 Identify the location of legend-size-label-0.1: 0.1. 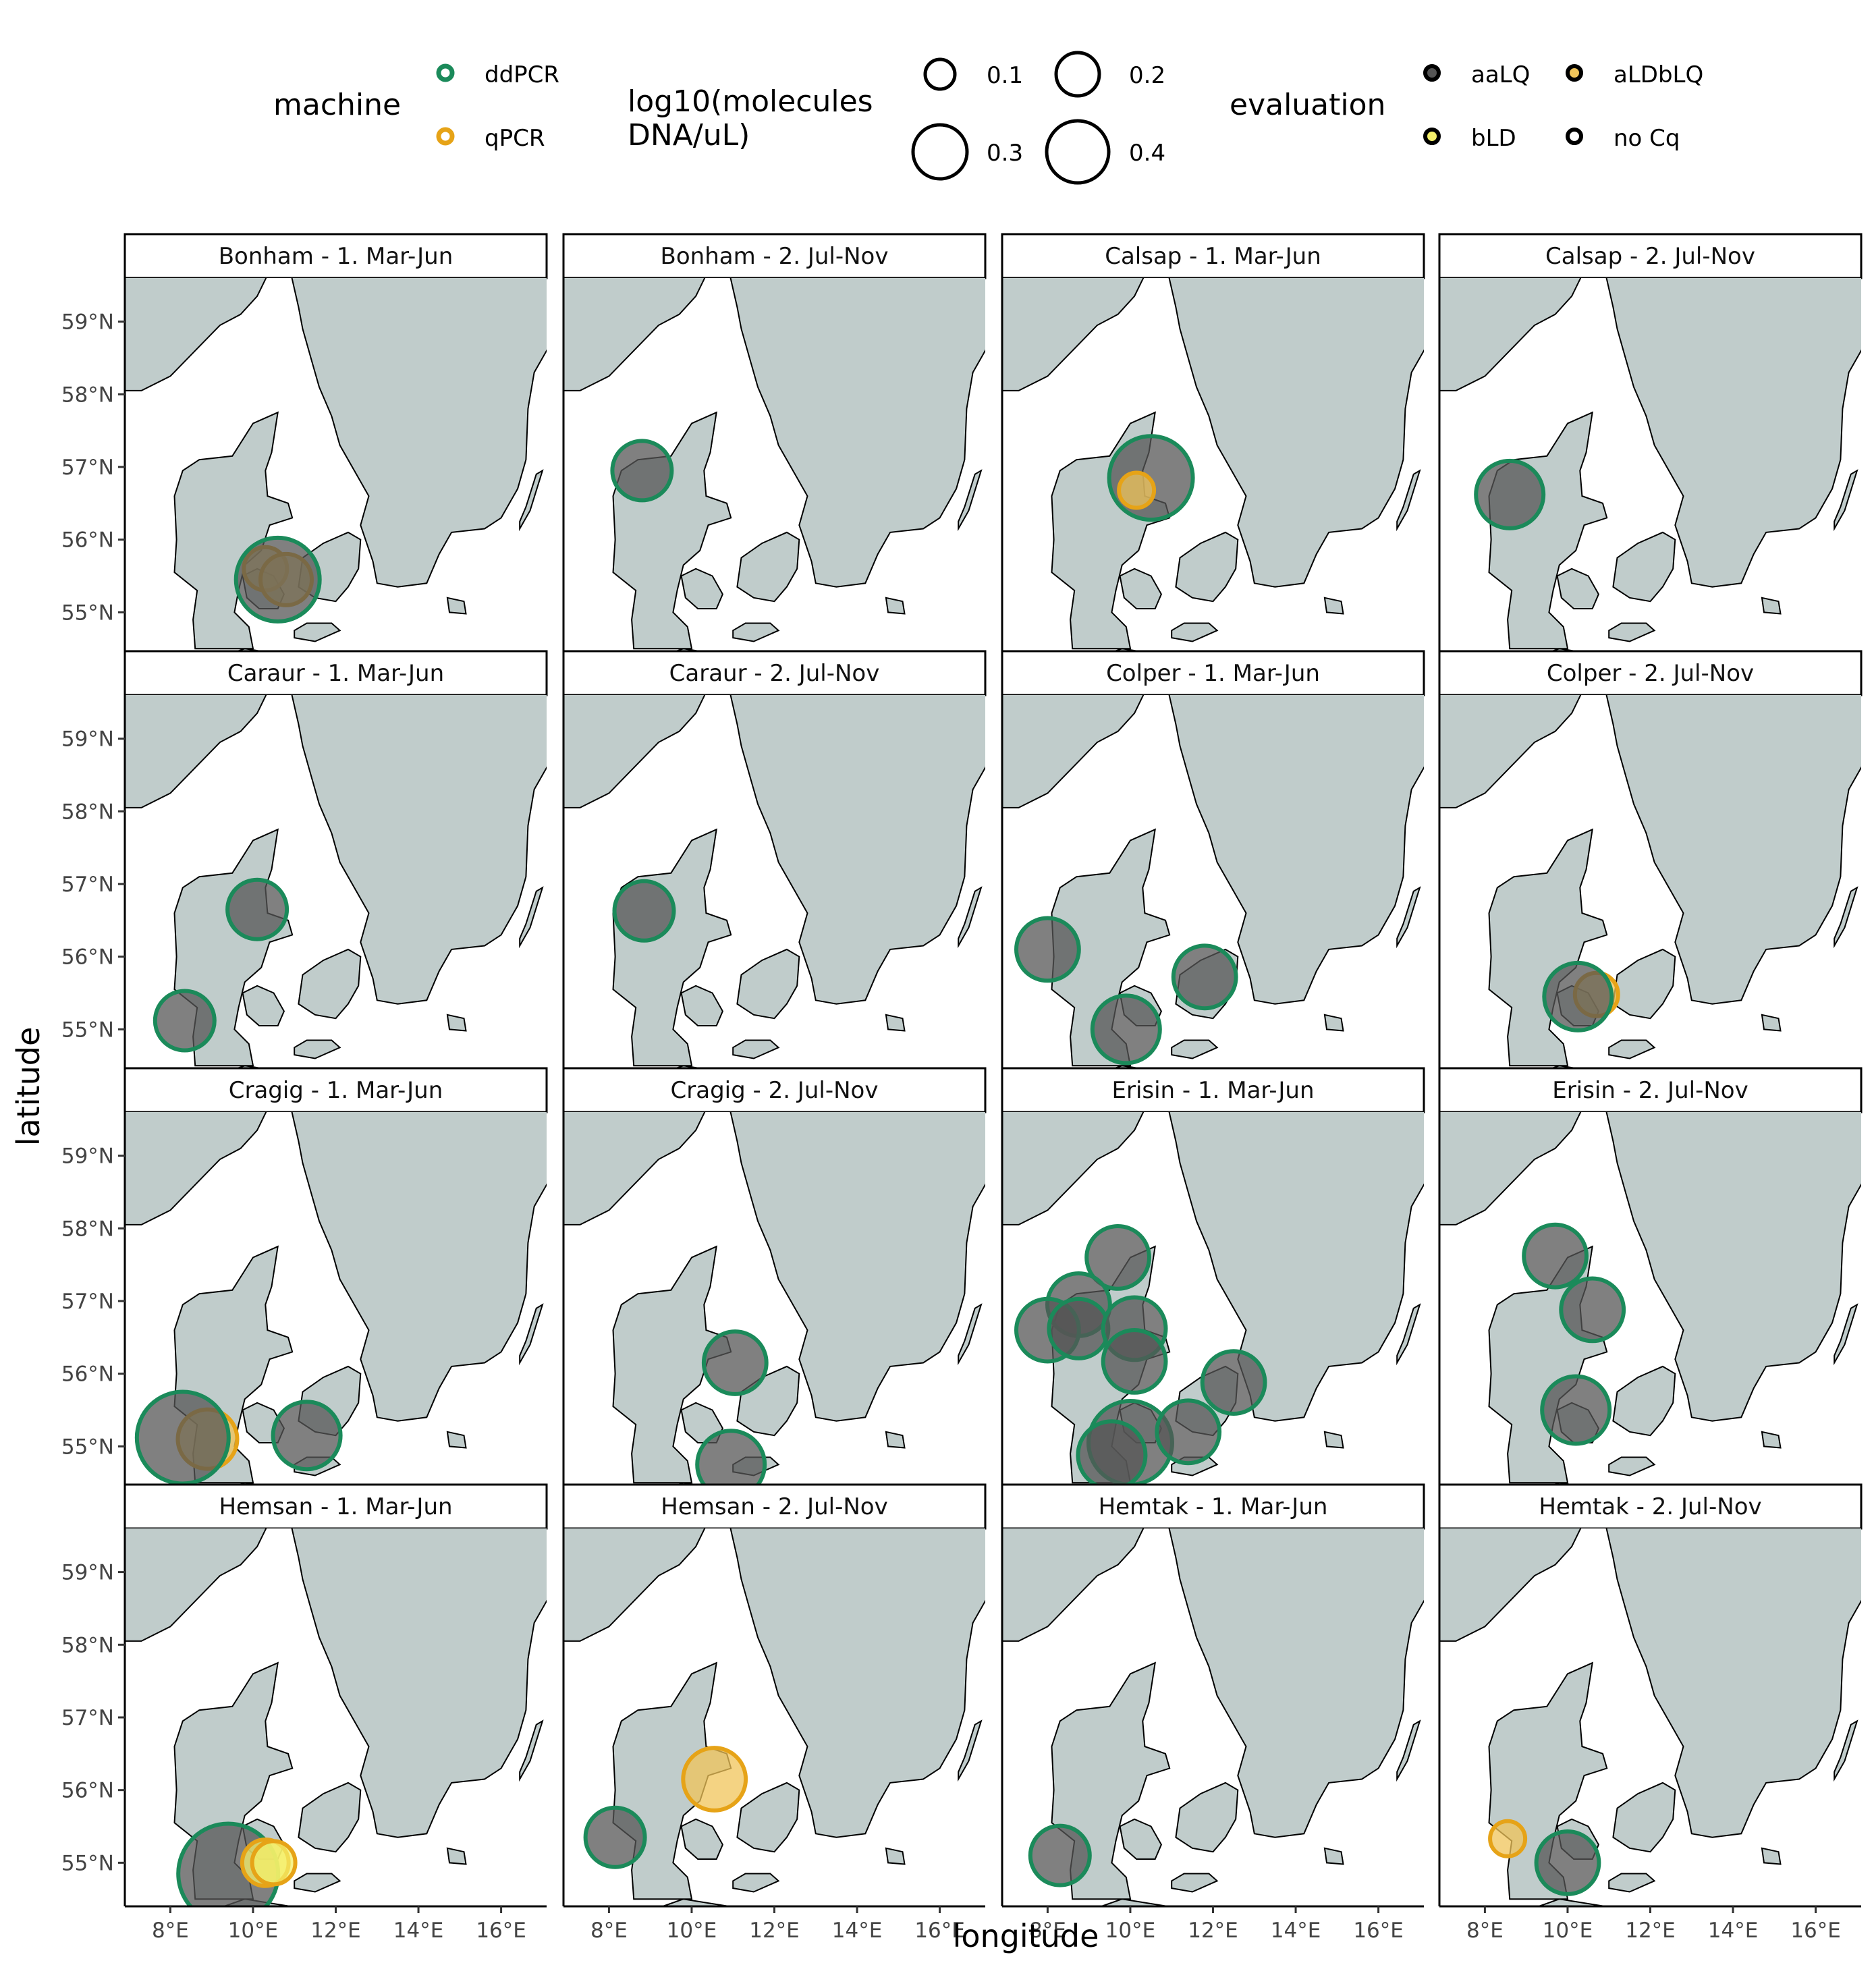
(1005, 75).